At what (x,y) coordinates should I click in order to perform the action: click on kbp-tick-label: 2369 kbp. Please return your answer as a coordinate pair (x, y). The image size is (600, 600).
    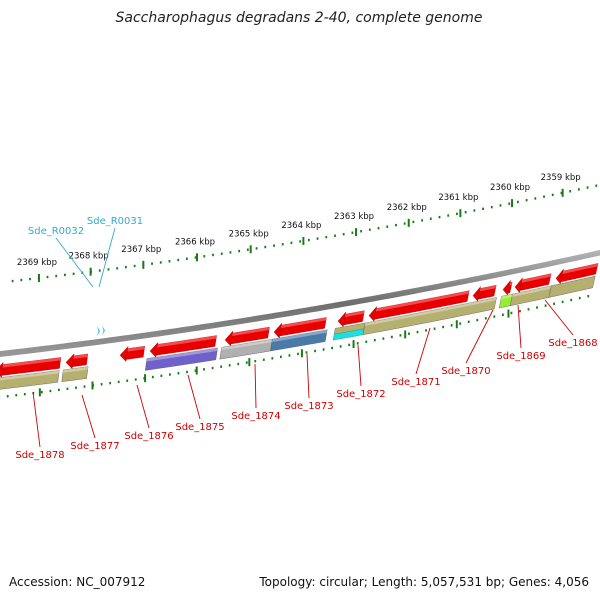
    Looking at the image, I should click on (37, 263).